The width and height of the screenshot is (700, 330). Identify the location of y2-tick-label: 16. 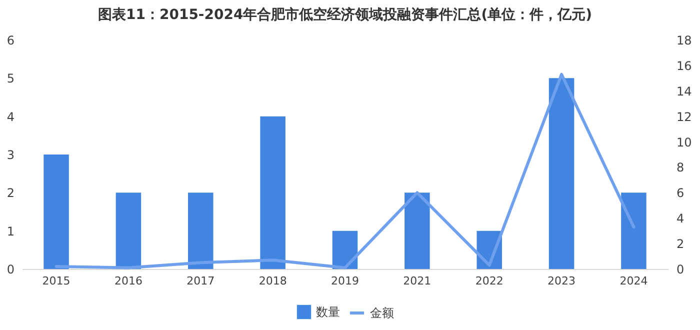
(684, 65).